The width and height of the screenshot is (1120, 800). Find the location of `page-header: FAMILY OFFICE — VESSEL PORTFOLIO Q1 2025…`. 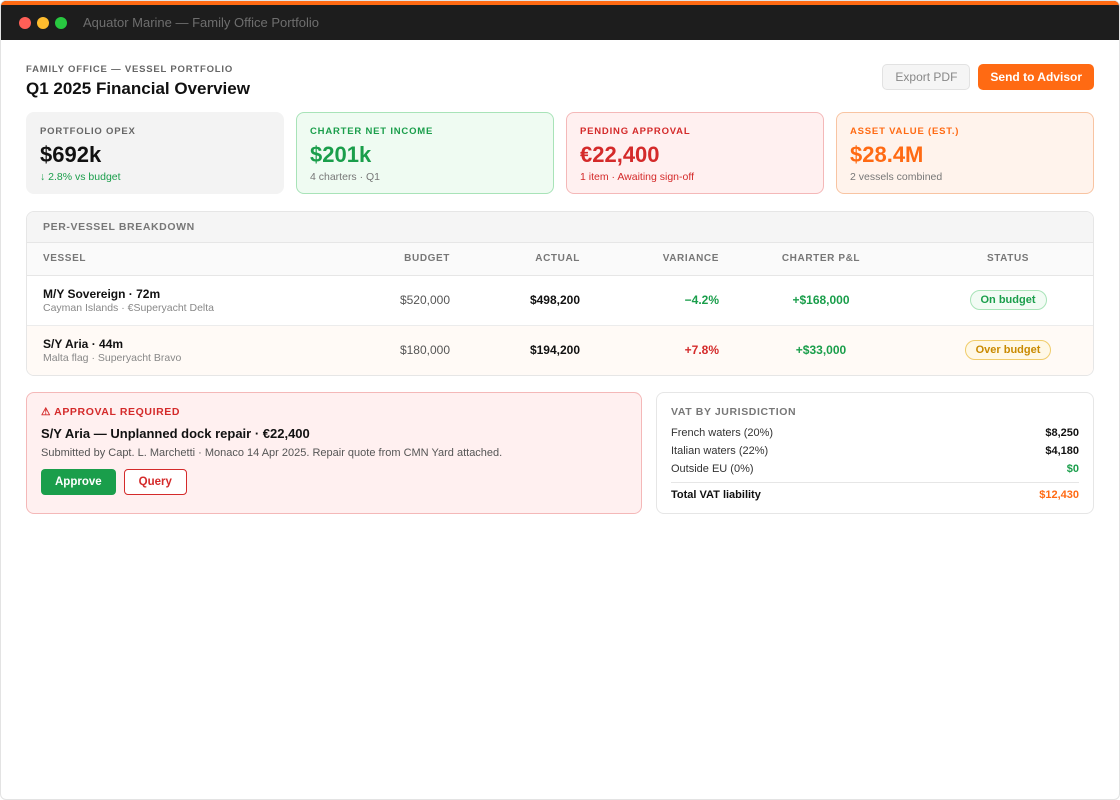

page-header: FAMILY OFFICE — VESSEL PORTFOLIO Q1 2025… is located at coordinates (560, 88).